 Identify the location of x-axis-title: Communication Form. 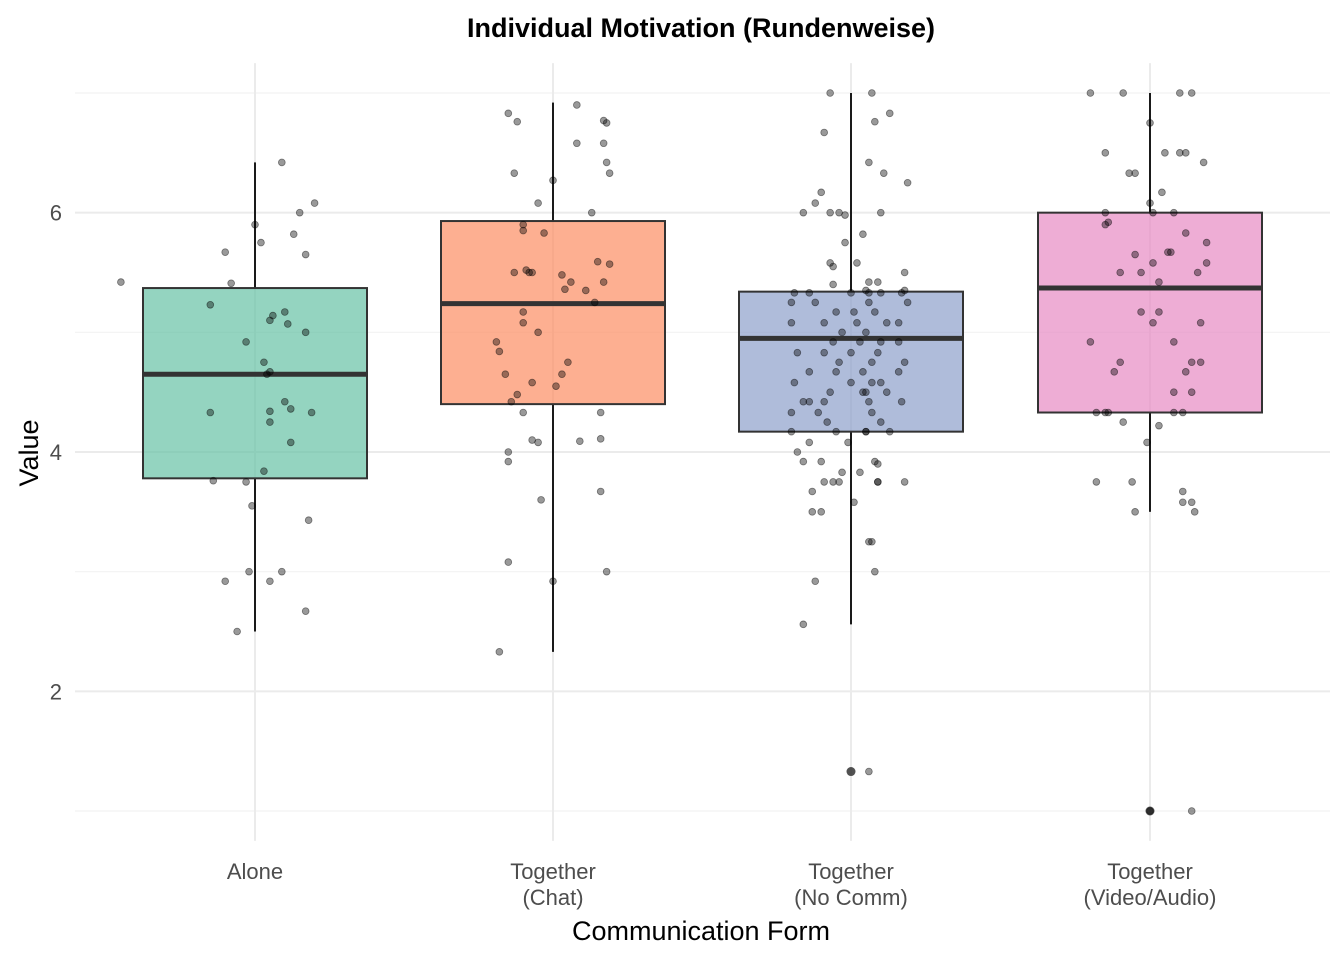
(701, 931).